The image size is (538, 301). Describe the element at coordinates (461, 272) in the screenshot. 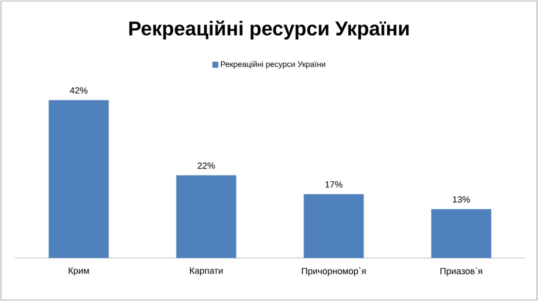

I see `x-tick-label: Приазов`я` at that location.